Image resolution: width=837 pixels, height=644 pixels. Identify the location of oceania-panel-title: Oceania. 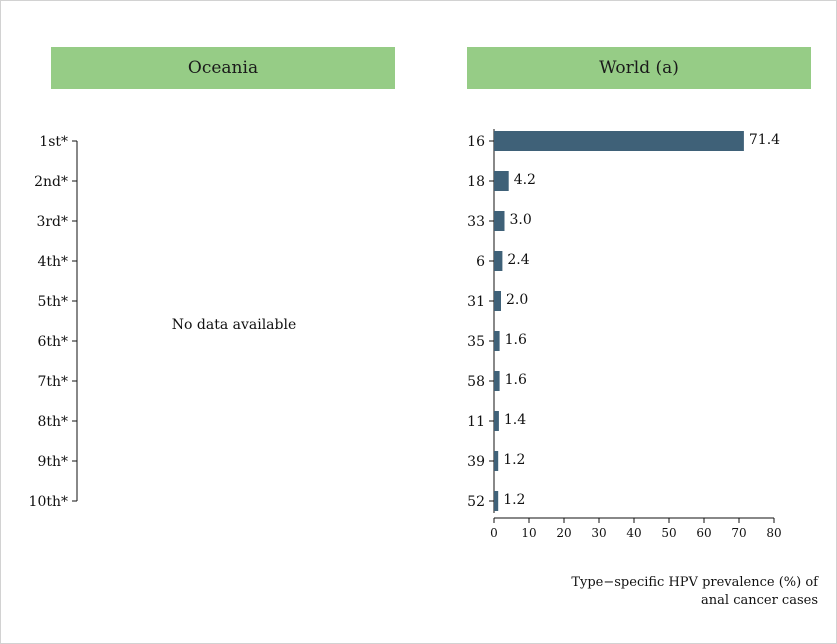
(223, 68).